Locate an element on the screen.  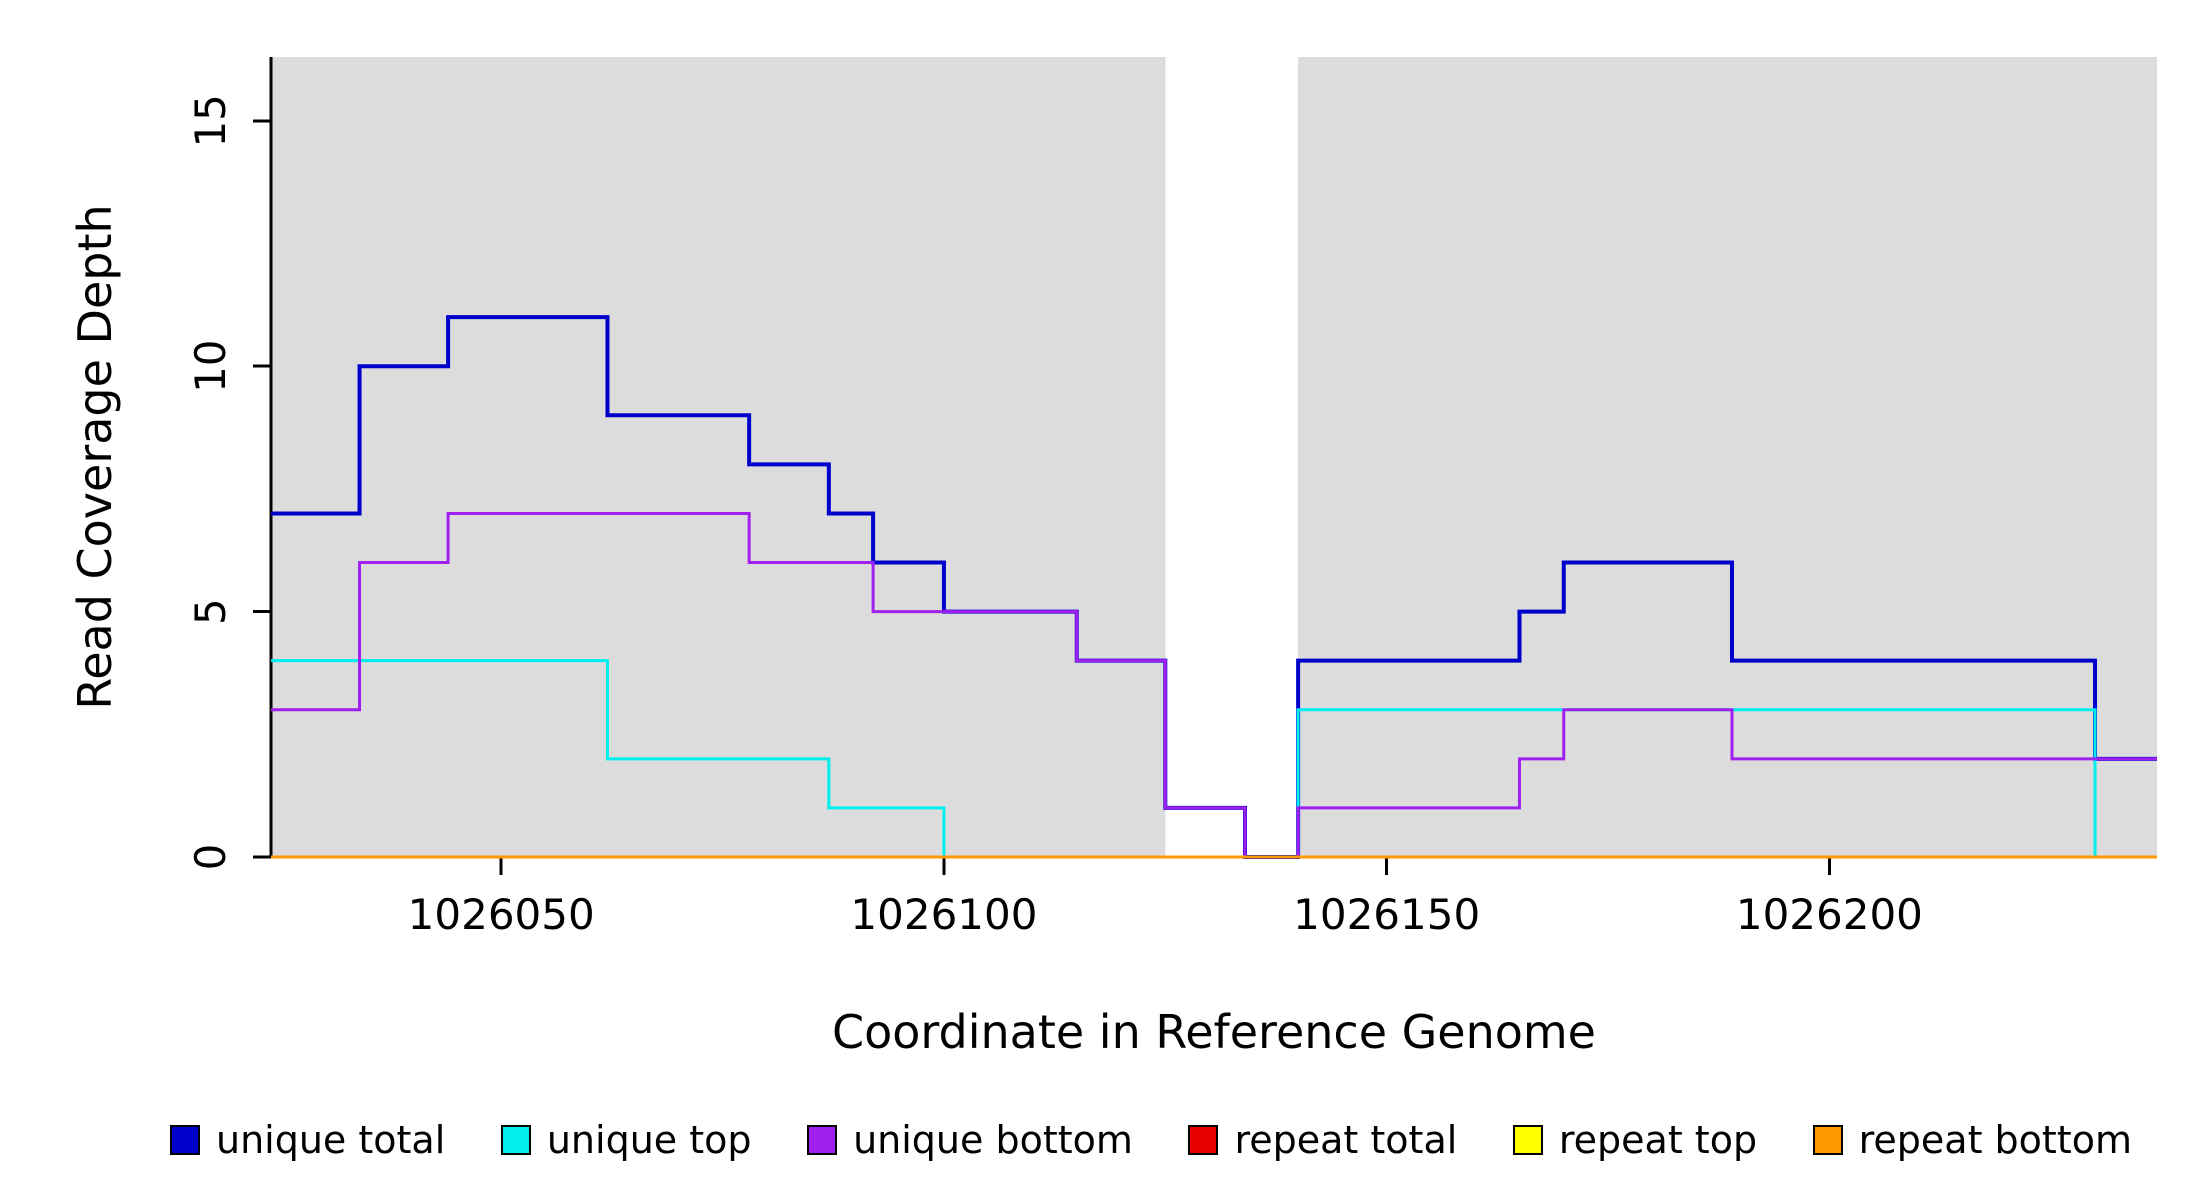
legend-swatch-unique-total is located at coordinates (185, 1140).